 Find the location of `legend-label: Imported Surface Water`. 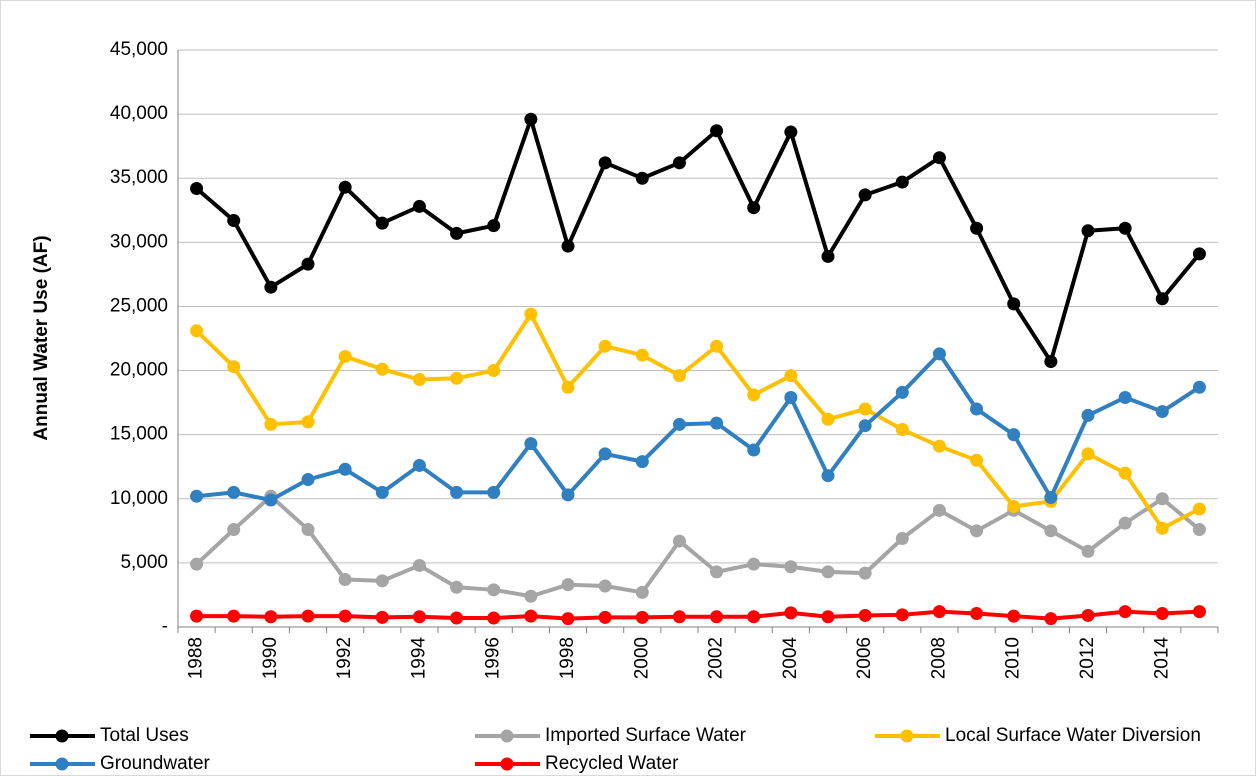

legend-label: Imported Surface Water is located at coordinates (646, 735).